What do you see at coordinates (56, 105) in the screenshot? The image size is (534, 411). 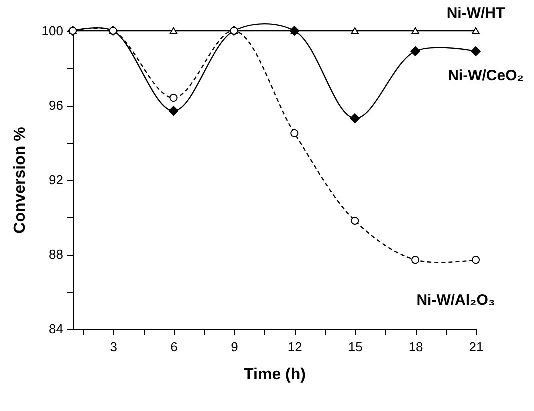 I see `y-tick-label: 96` at bounding box center [56, 105].